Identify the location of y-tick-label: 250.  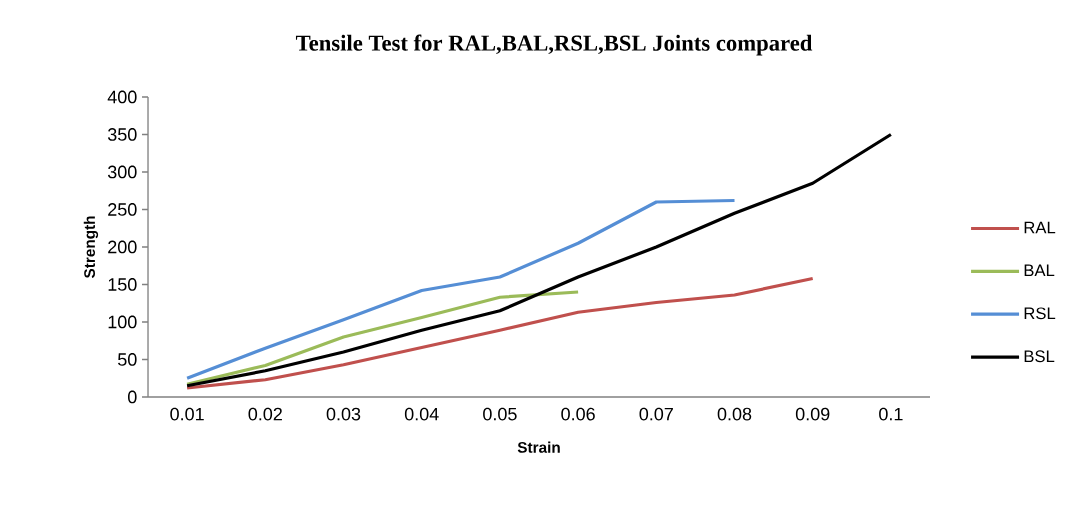
(122, 209).